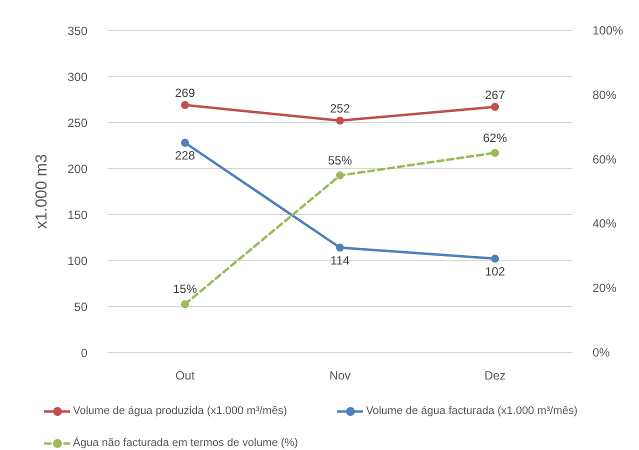 Image resolution: width=639 pixels, height=450 pixels. Describe the element at coordinates (340, 109) in the screenshot. I see `data-label: 252` at that location.